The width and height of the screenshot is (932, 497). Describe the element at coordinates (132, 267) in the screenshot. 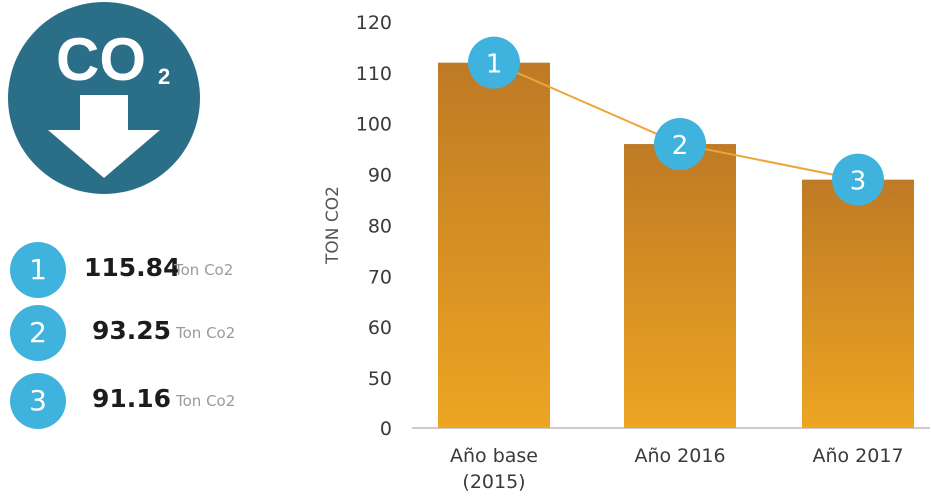

I see `legend-value-1: 115.84` at that location.